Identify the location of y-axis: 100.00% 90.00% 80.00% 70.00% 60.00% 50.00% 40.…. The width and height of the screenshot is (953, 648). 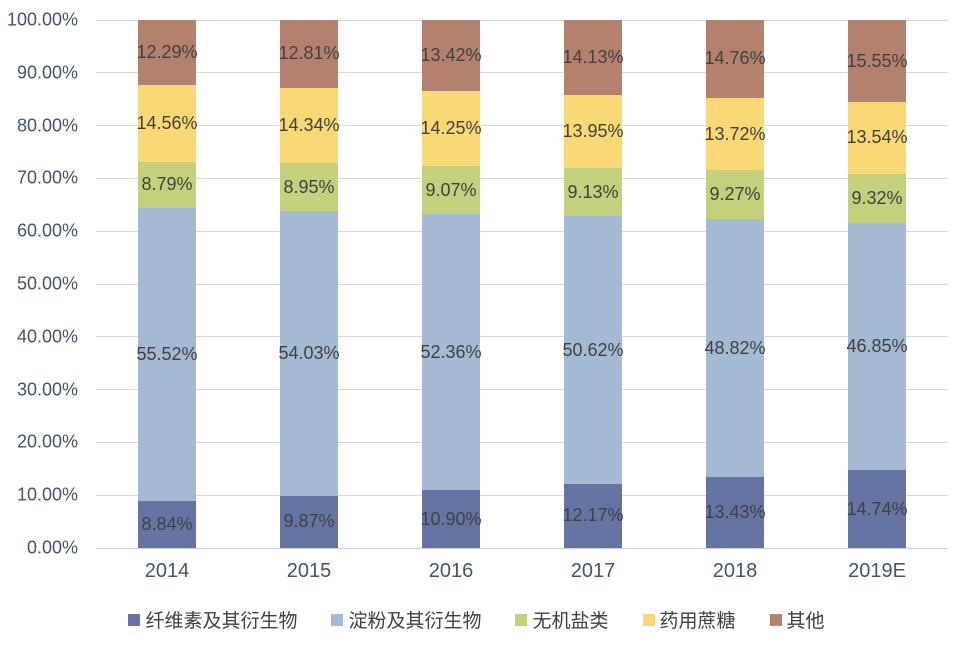
(48, 284).